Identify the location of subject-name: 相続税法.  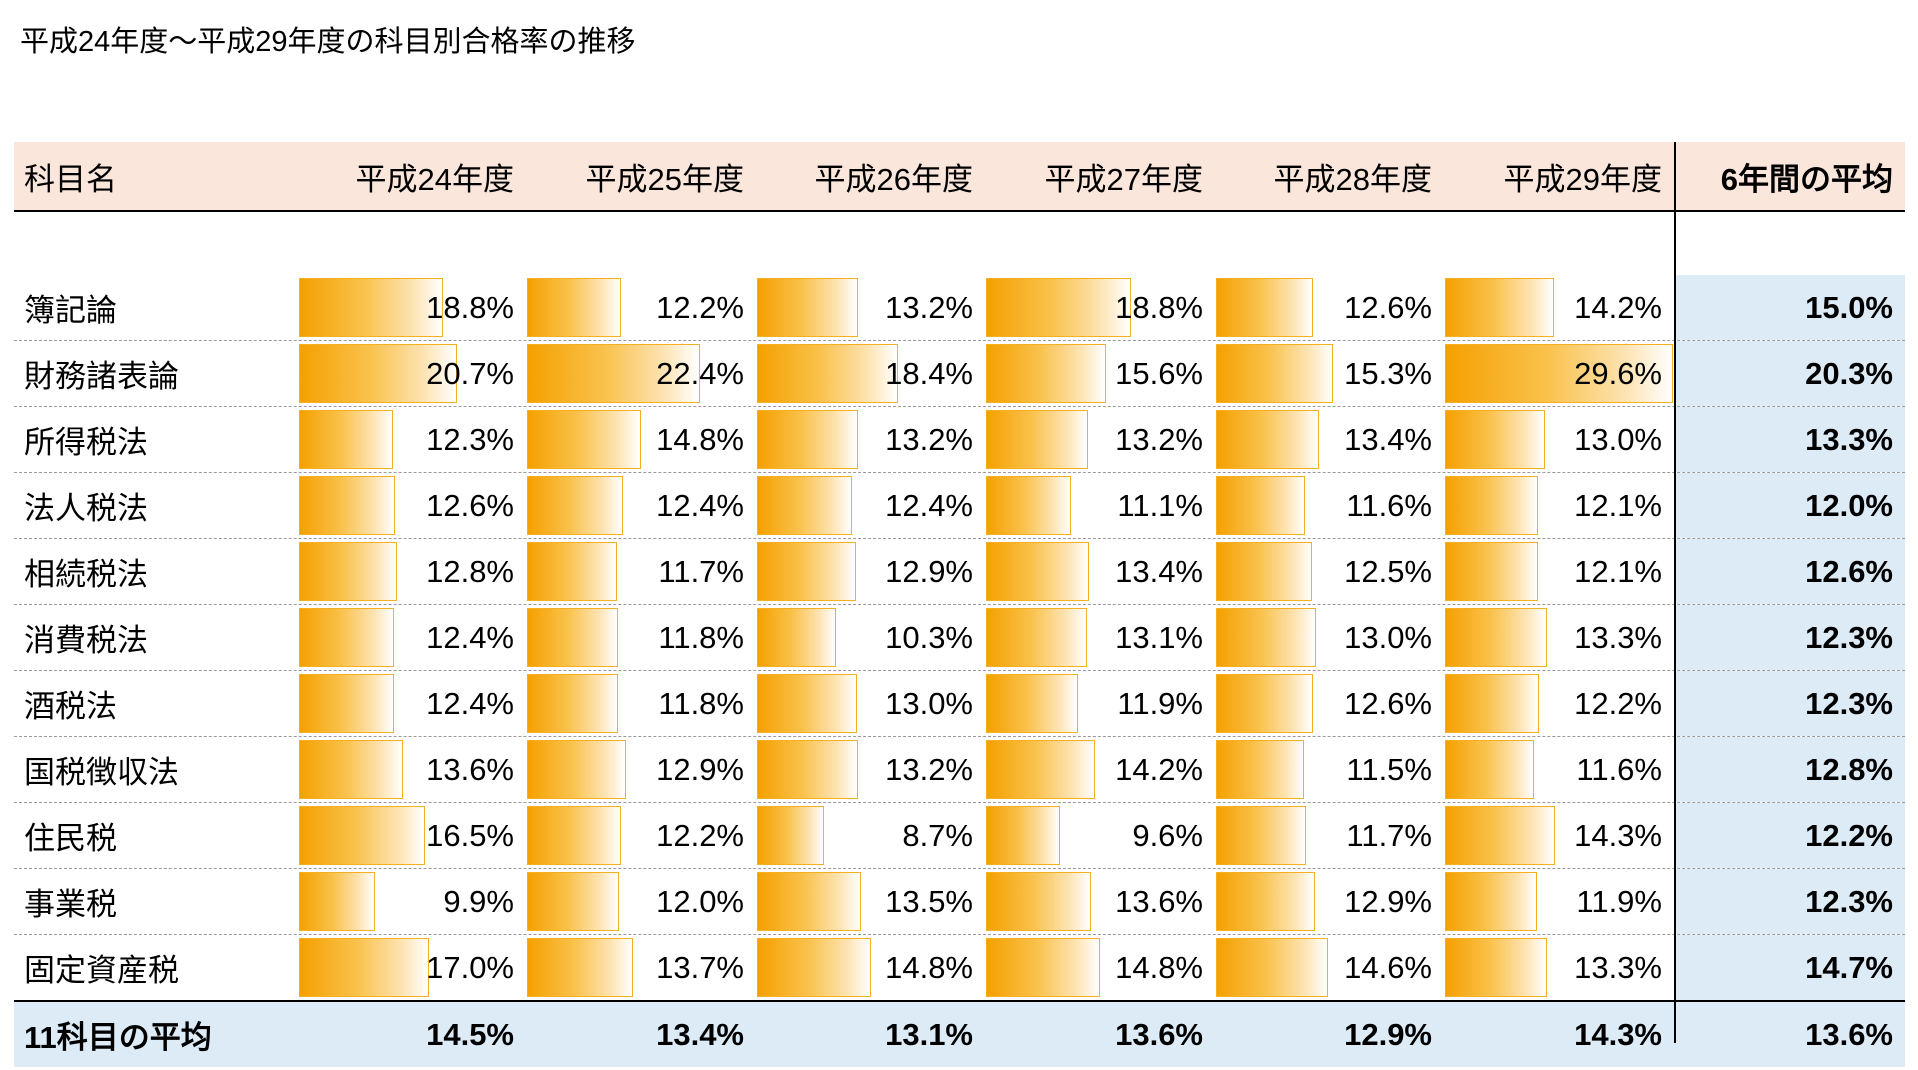
(86, 574).